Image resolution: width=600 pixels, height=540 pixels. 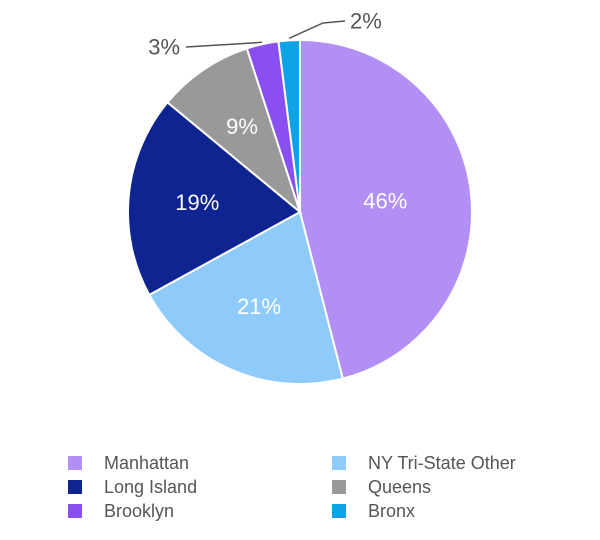 I want to click on data-label-bronx: 2%, so click(x=366, y=21).